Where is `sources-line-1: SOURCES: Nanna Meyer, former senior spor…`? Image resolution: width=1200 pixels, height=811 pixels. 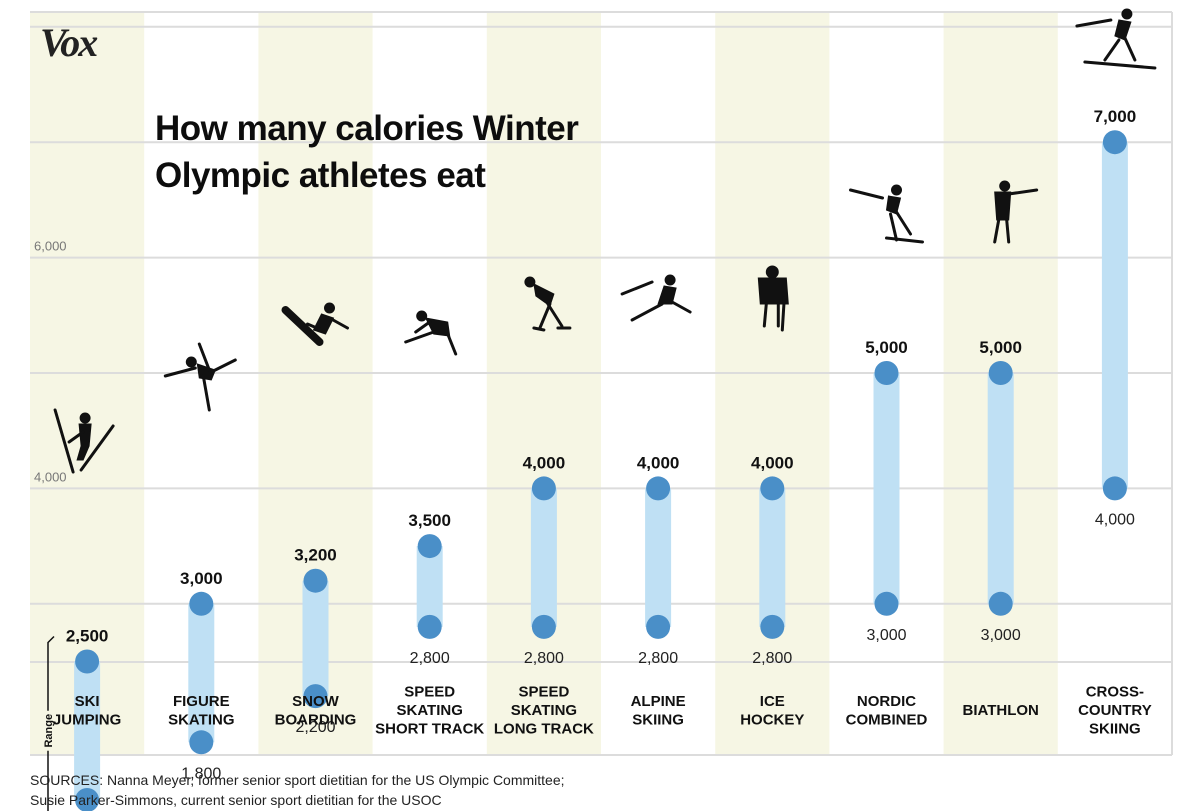 sources-line-1: SOURCES: Nanna Meyer, former senior spor… is located at coordinates (297, 780).